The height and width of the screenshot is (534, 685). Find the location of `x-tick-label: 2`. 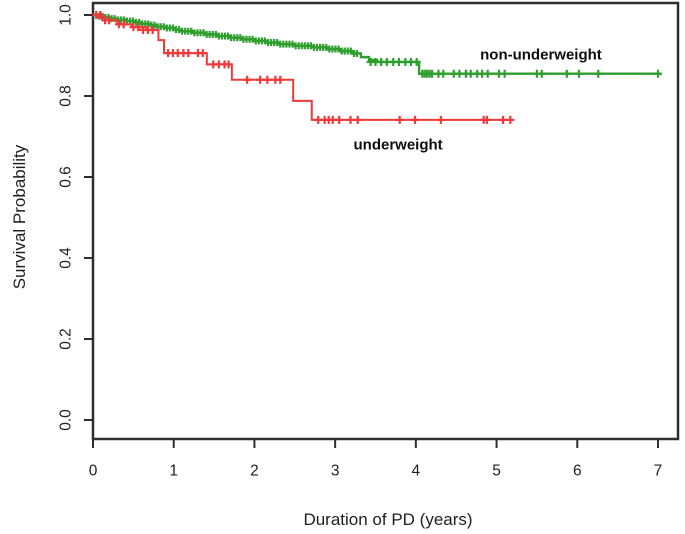

x-tick-label: 2 is located at coordinates (254, 471).